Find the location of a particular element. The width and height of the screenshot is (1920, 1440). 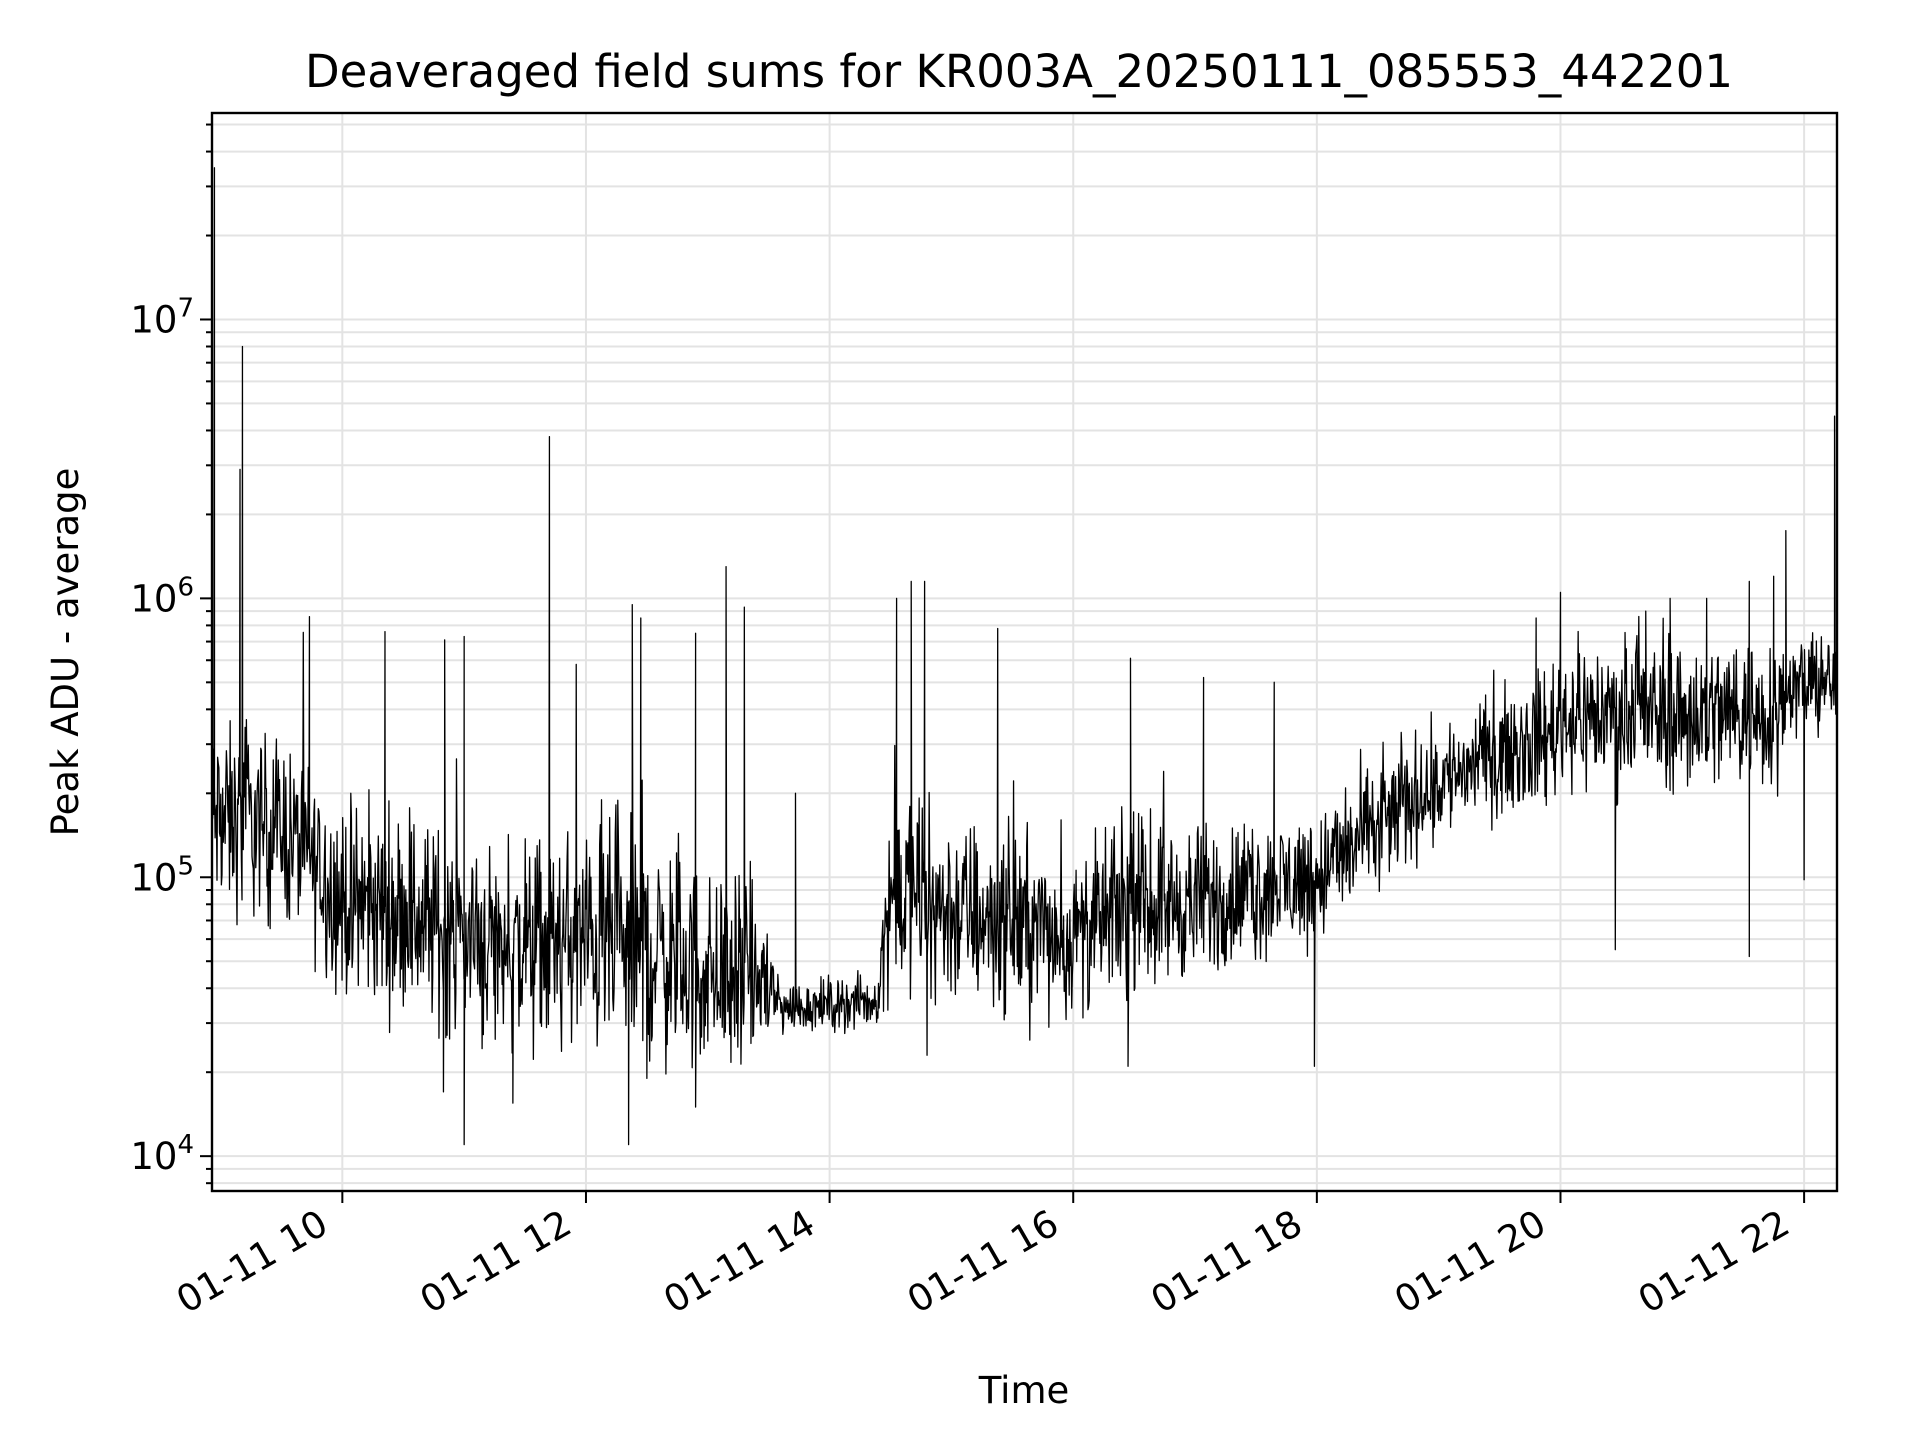

y-axis-label: Peak ADU - average is located at coordinates (65, 652).